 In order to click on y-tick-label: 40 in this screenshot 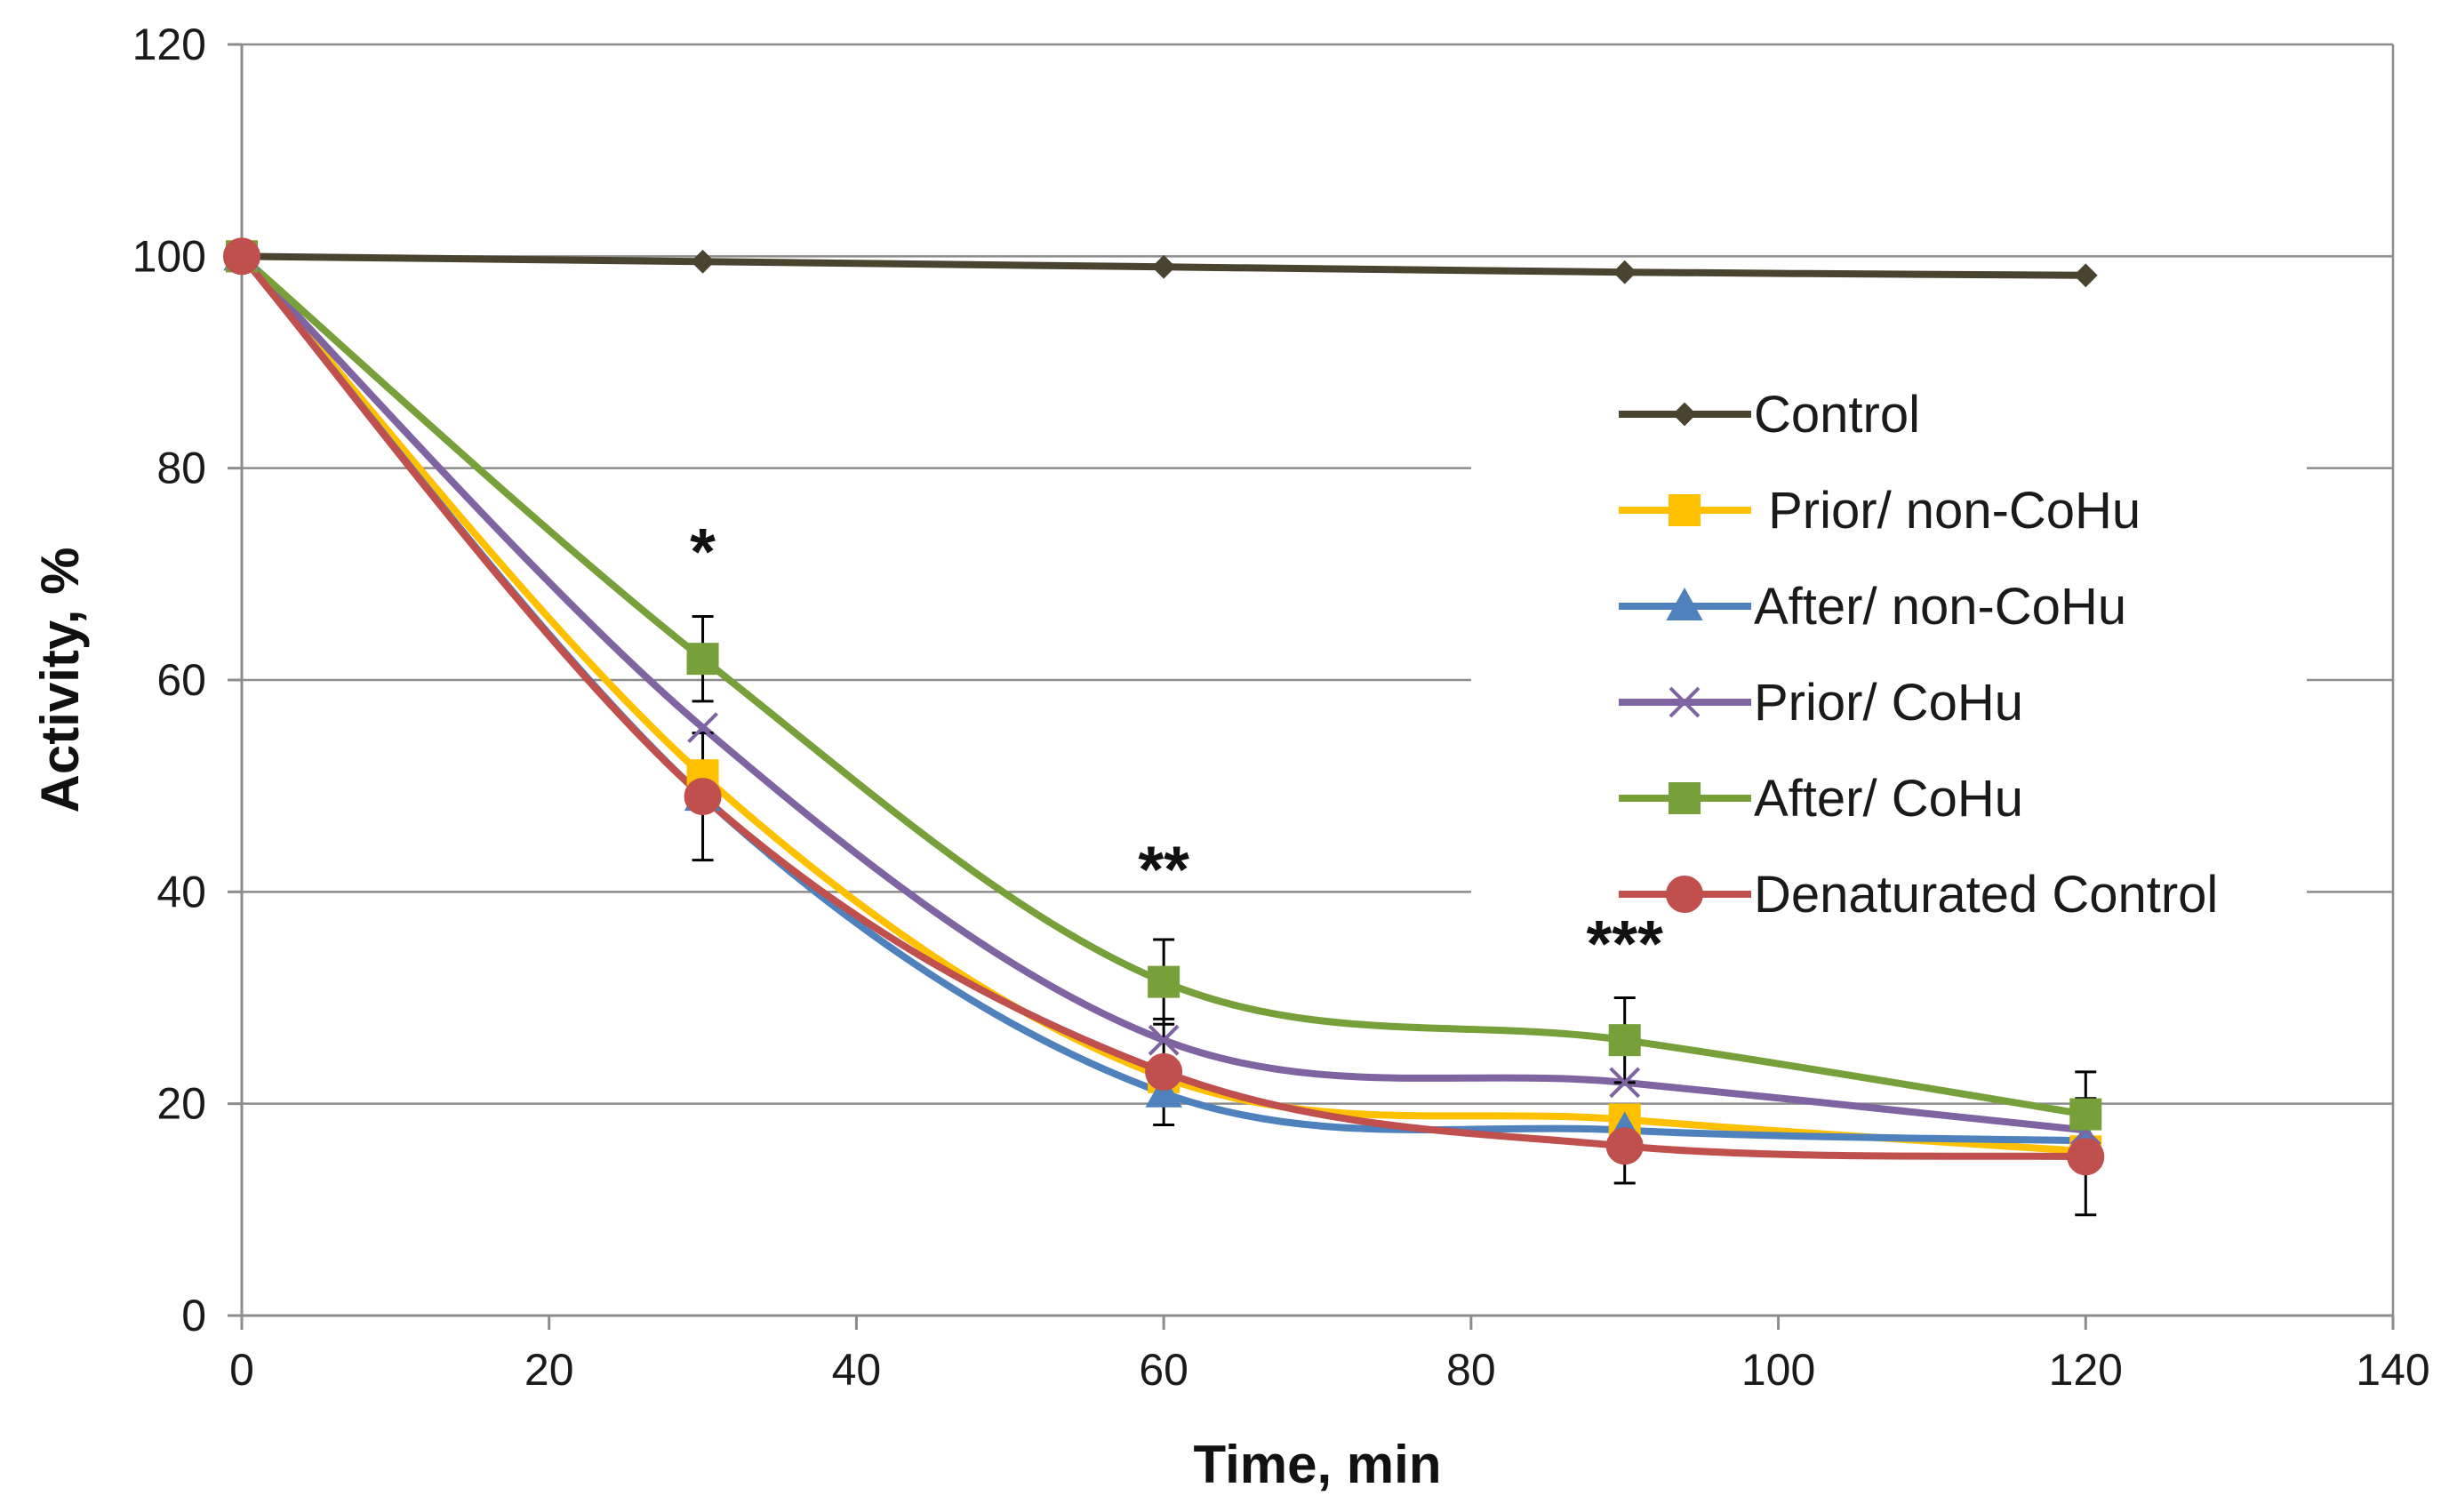, I will do `click(181, 891)`.